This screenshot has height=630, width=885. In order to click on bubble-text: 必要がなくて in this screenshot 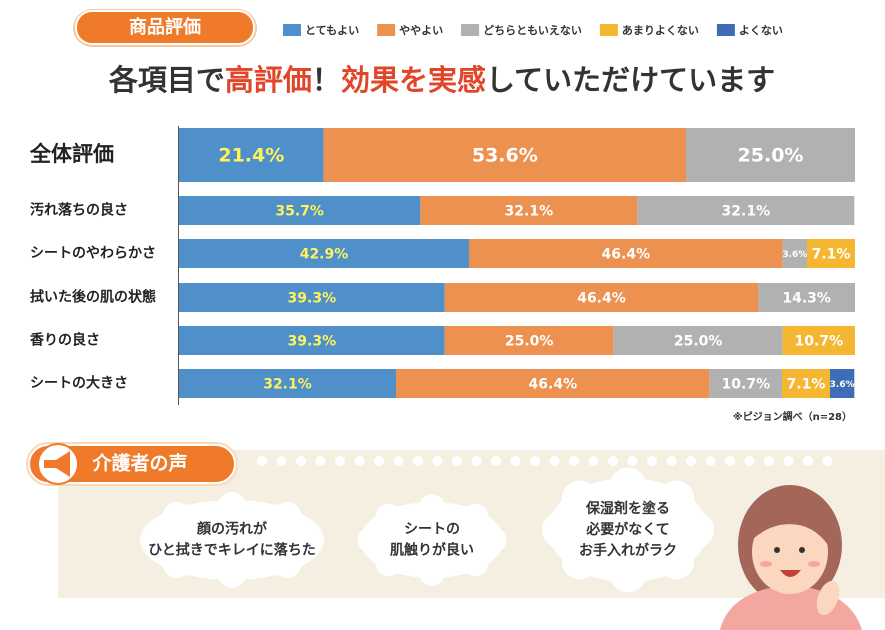, I will do `click(627, 529)`.